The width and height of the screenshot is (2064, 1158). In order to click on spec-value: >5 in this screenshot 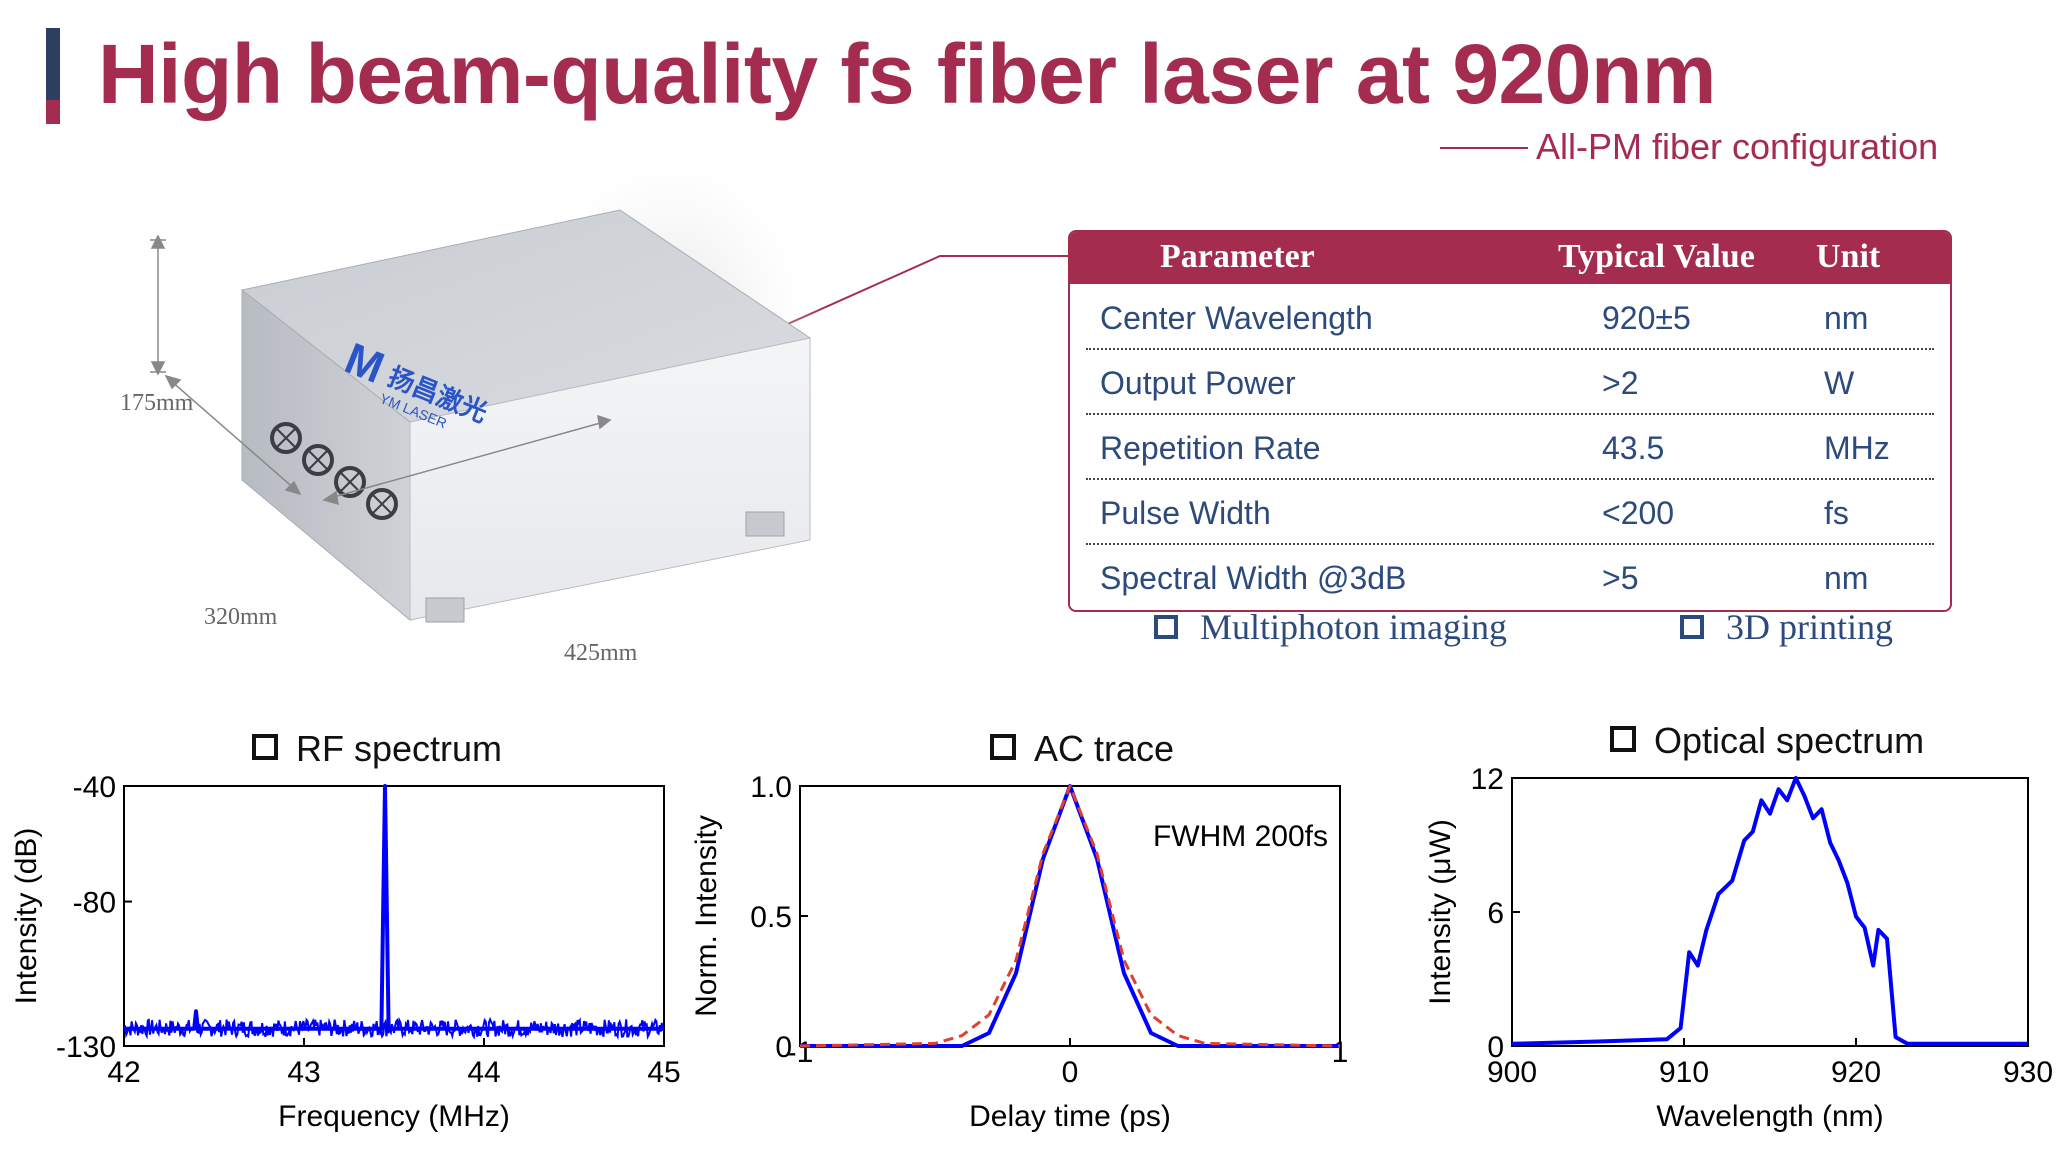, I will do `click(1620, 578)`.